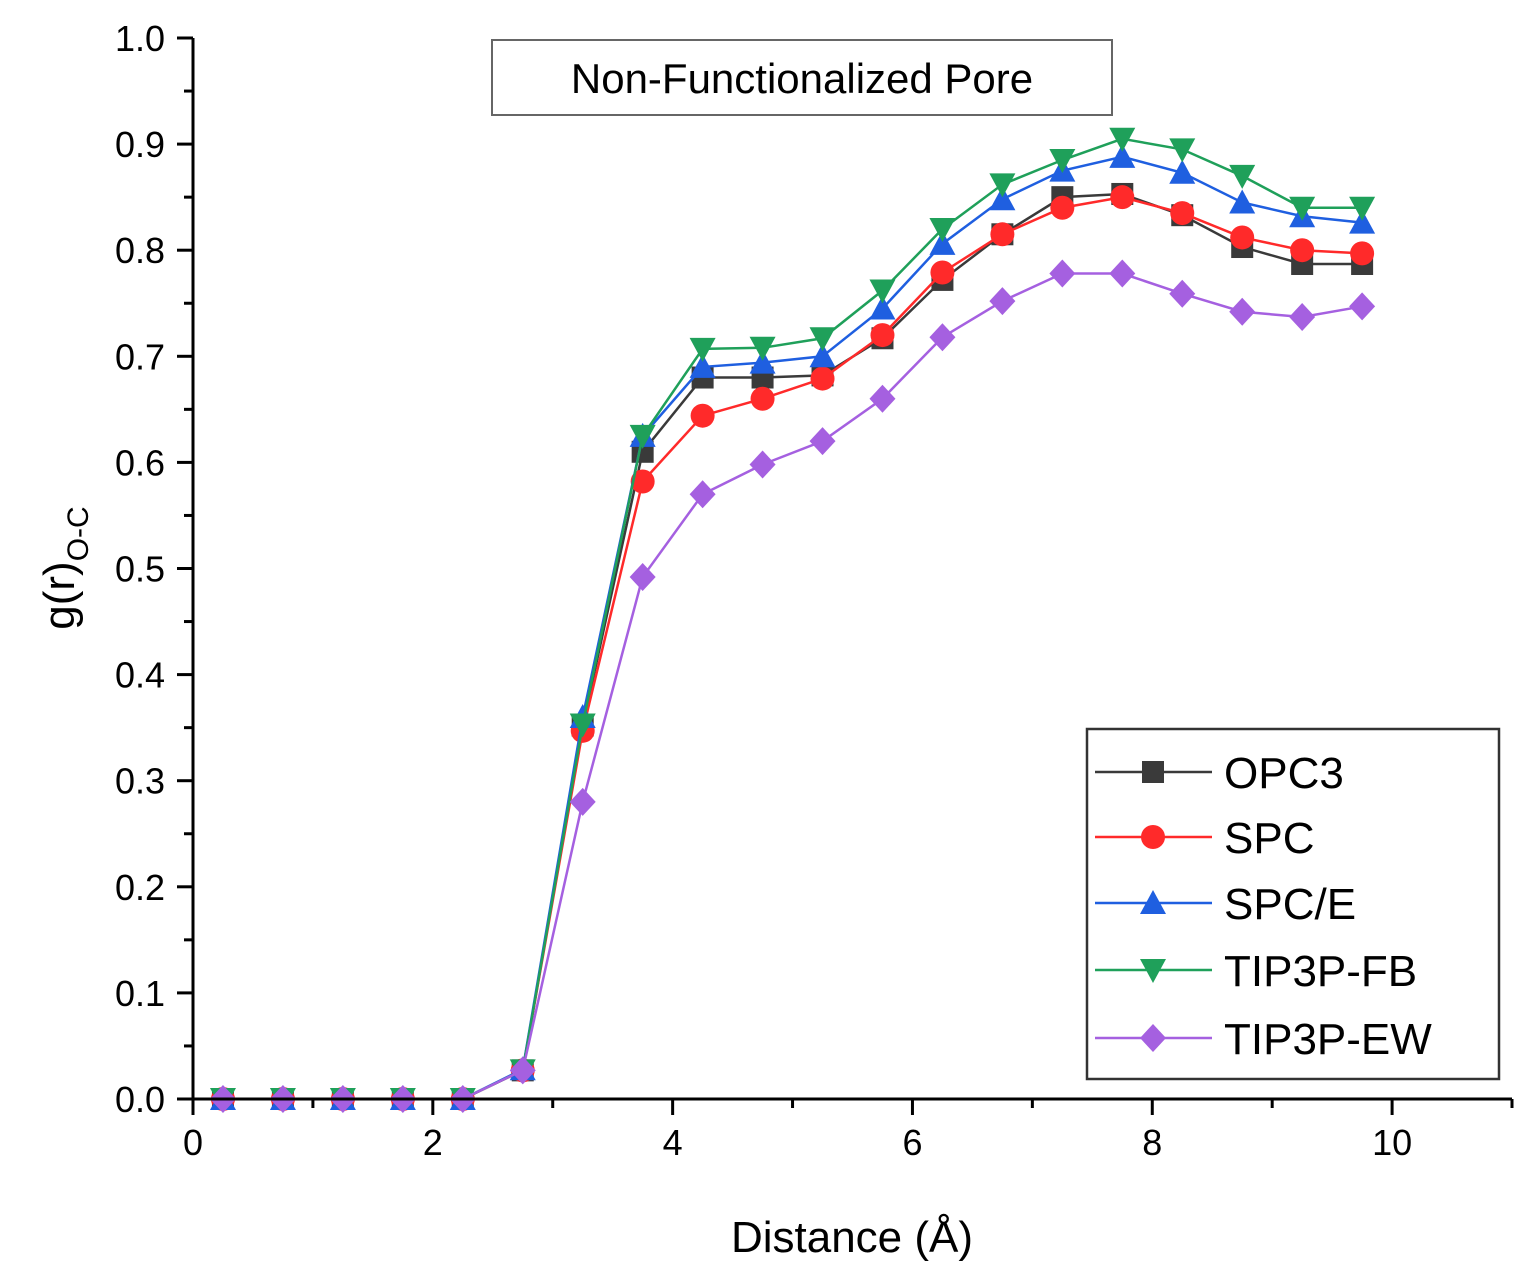 The height and width of the screenshot is (1284, 1528). I want to click on chart-title: Non-Functionalized Pore, so click(802, 78).